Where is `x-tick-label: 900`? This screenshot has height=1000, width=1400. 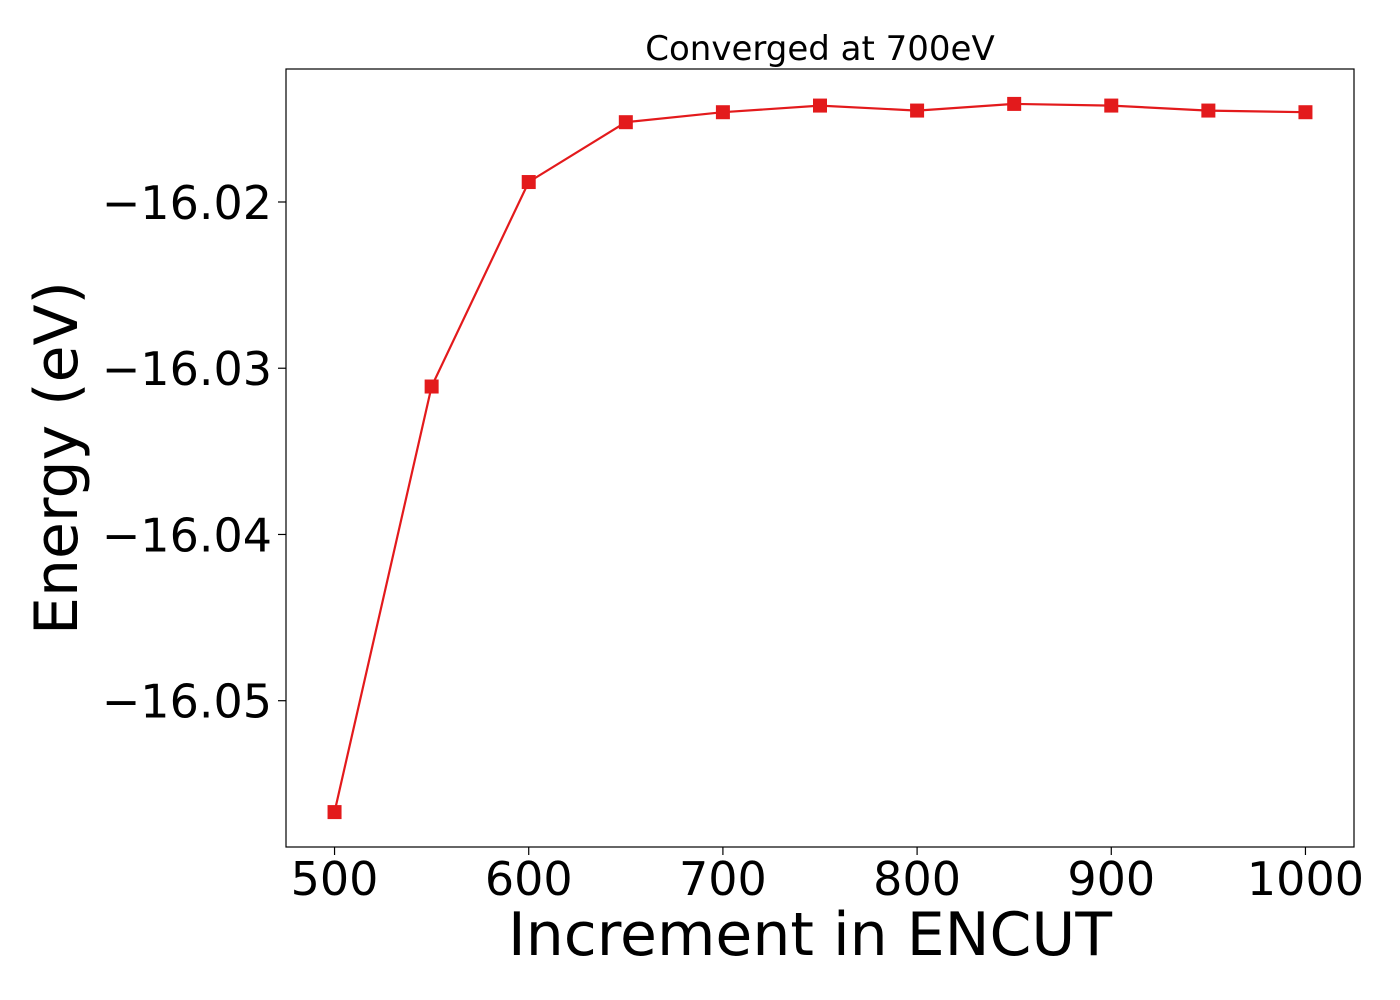
x-tick-label: 900 is located at coordinates (1111, 879).